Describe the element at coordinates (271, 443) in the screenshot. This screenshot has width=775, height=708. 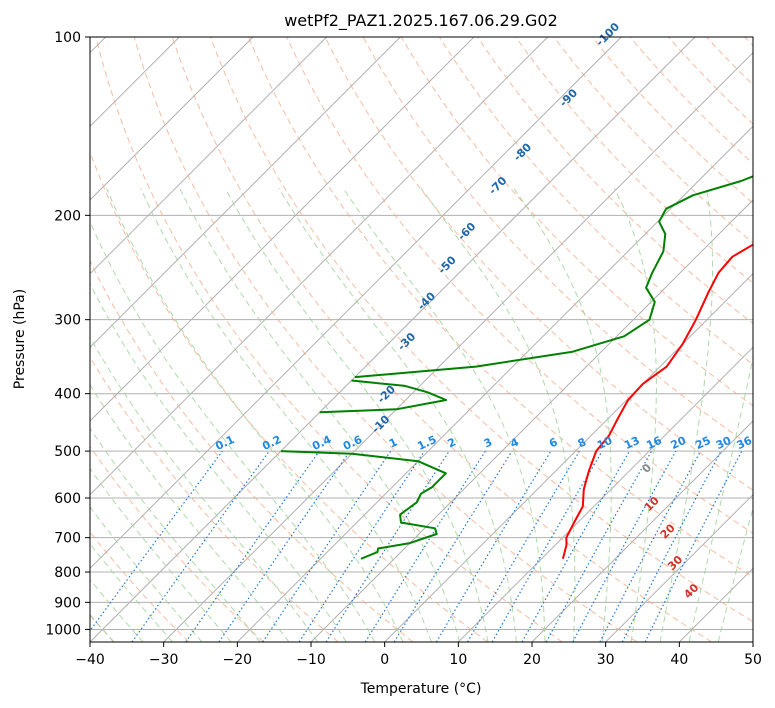
I see `mixing-ratio-label: 0.2` at that location.